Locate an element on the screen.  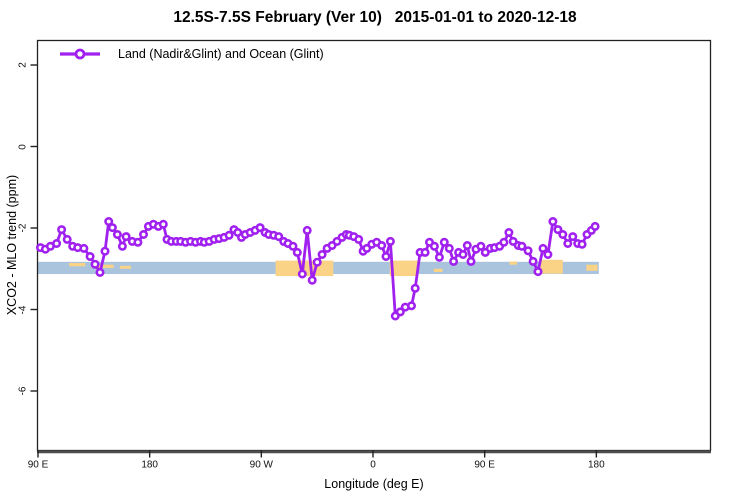
legend-line-marker-icon is located at coordinates (80, 54).